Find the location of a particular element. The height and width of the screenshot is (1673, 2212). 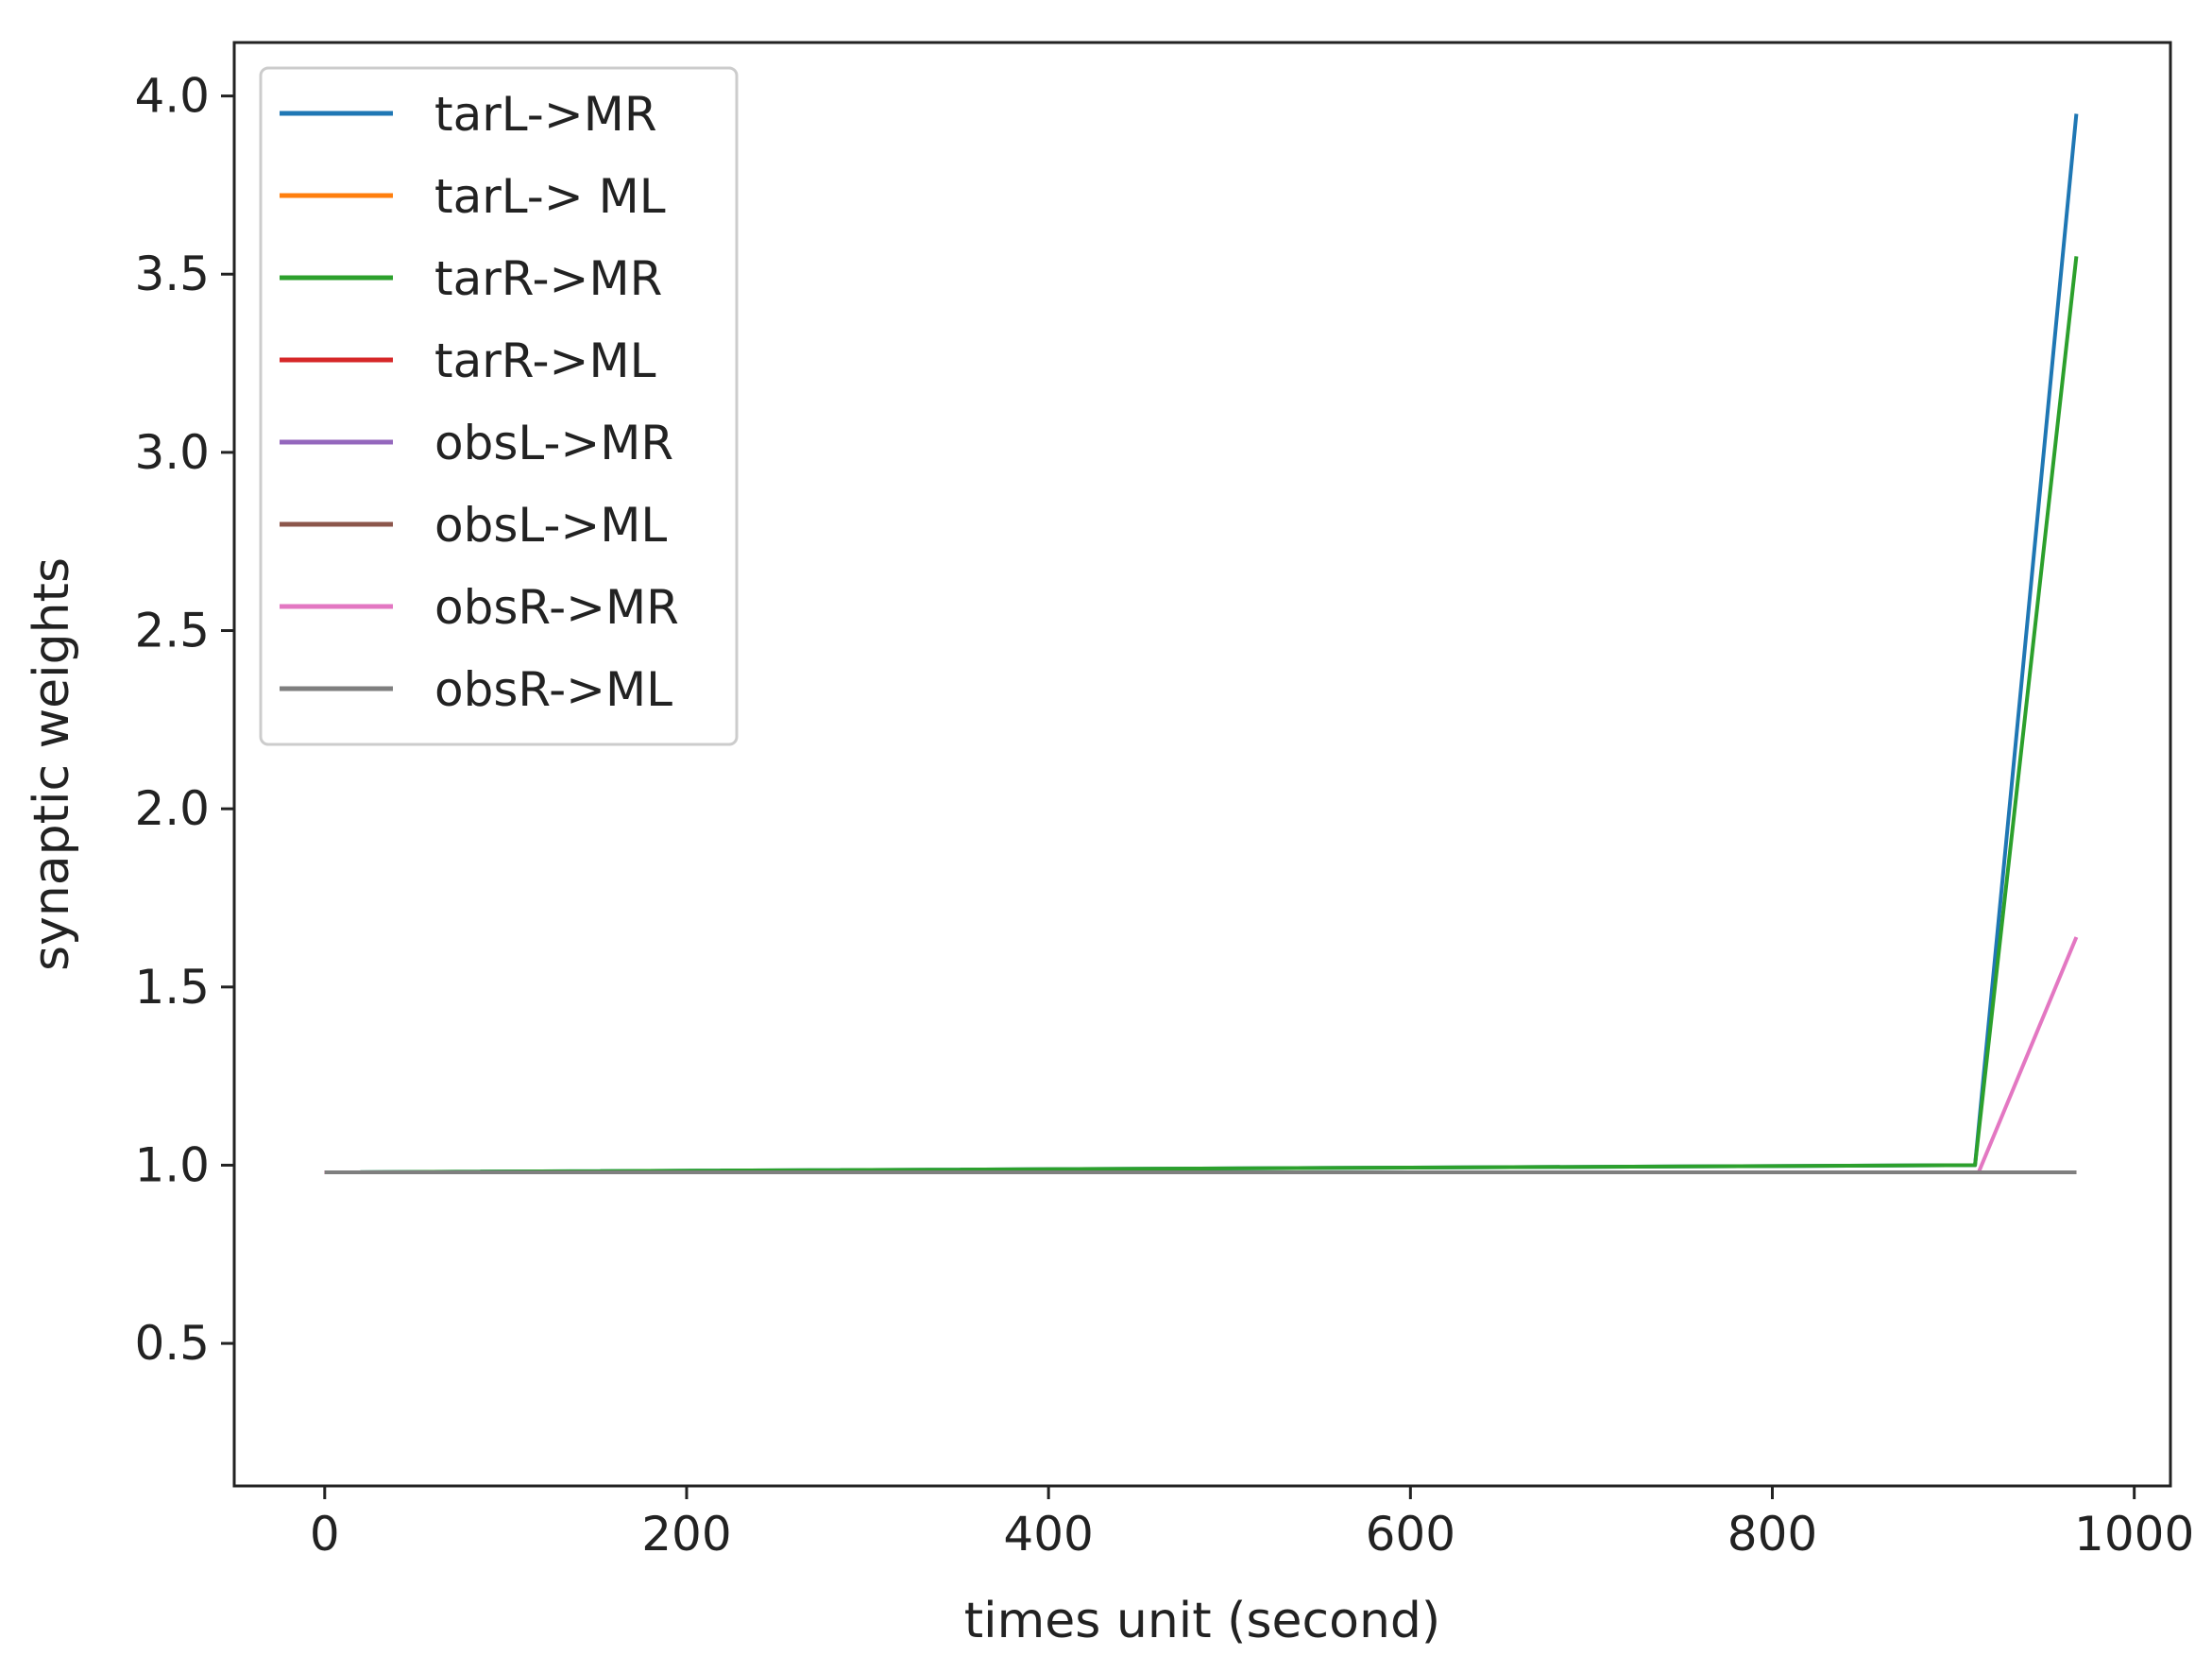

legend-entry-label: obsR->ML is located at coordinates (553, 690).